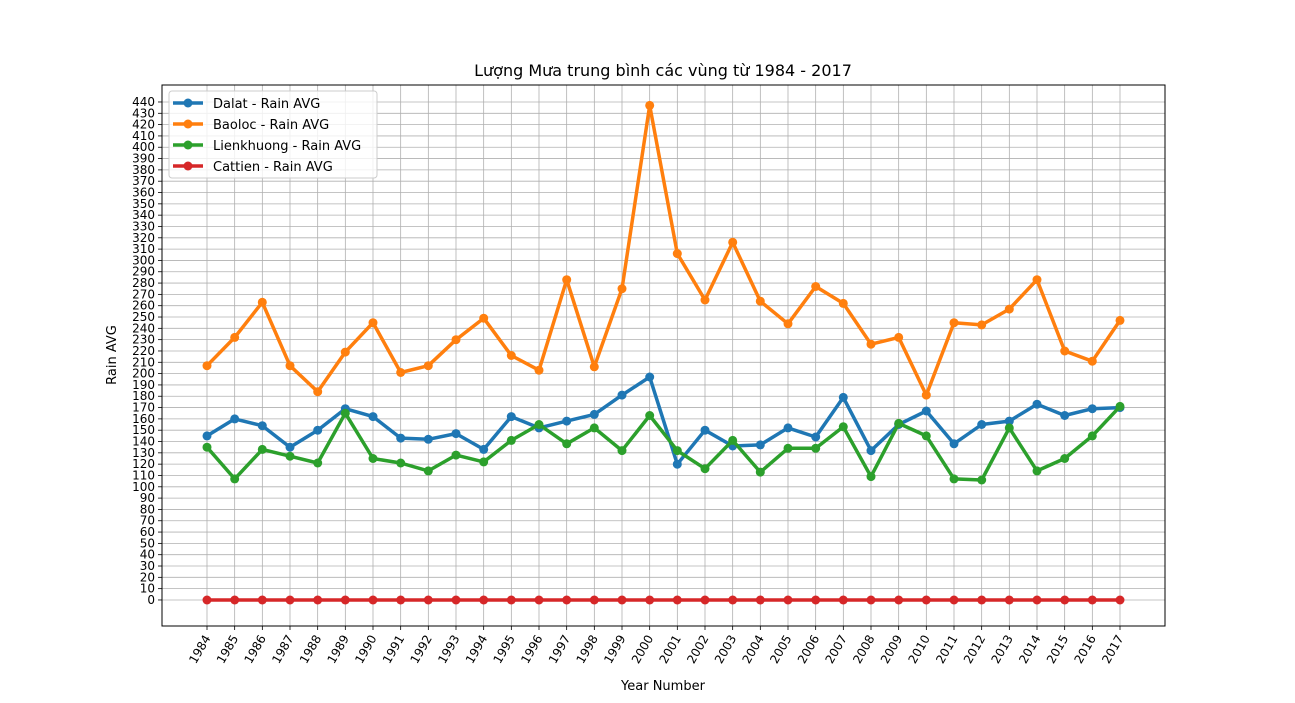 The height and width of the screenshot is (703, 1295). Describe the element at coordinates (143, 419) in the screenshot. I see `y-tick-label: 160` at that location.